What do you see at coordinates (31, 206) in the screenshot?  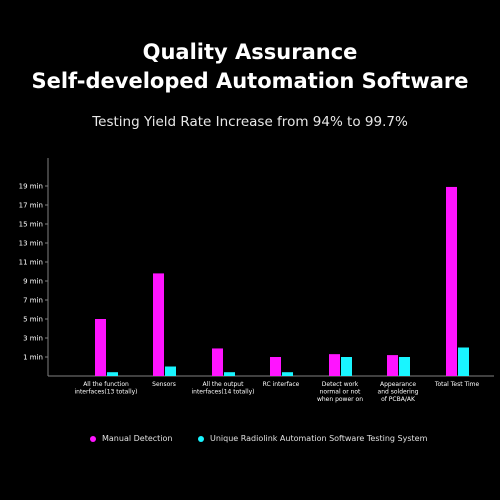 I see `y-tick-label: 17 min` at bounding box center [31, 206].